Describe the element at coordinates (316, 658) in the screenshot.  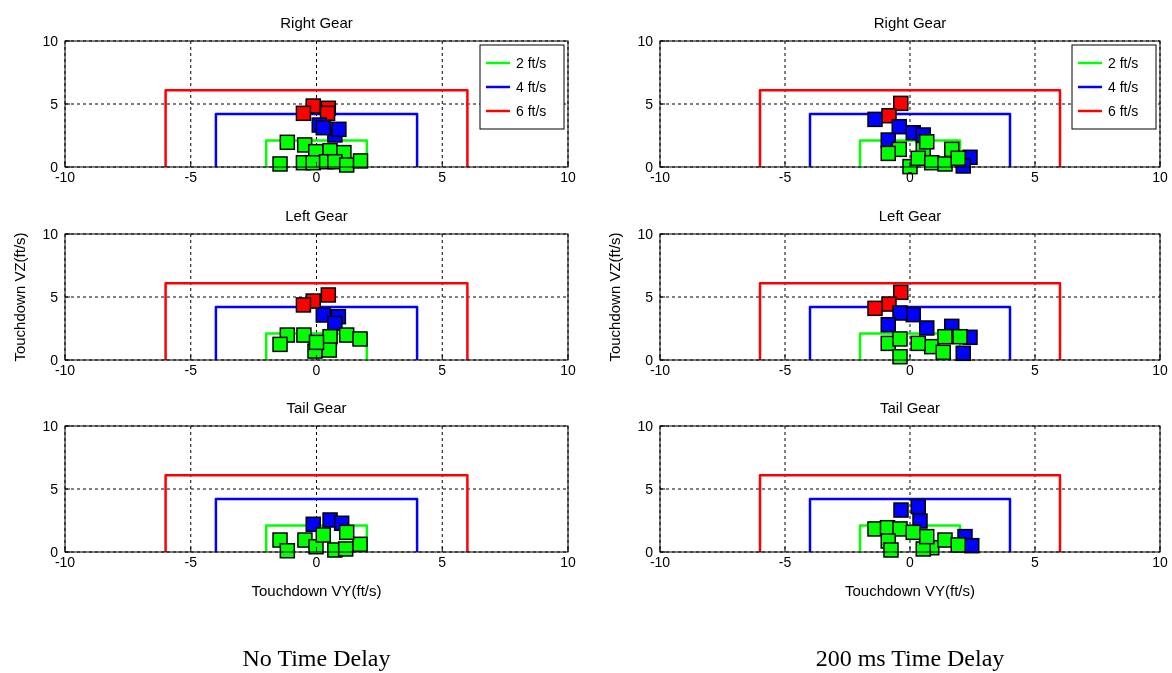
I see `text: No Time Delay` at that location.